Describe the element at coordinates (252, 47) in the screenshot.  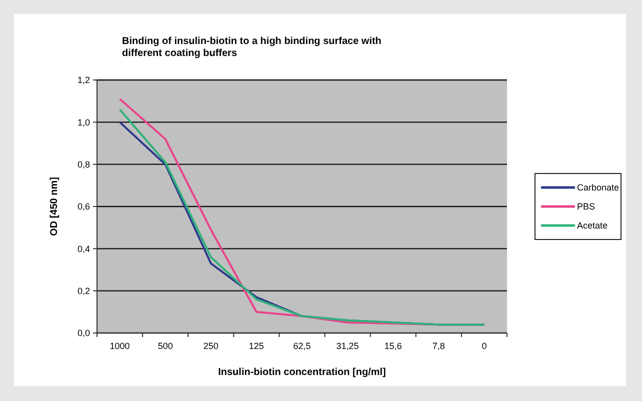
I see `chart-title: Binding of insulin-biotin to a high binding surface with different coating buffers` at that location.